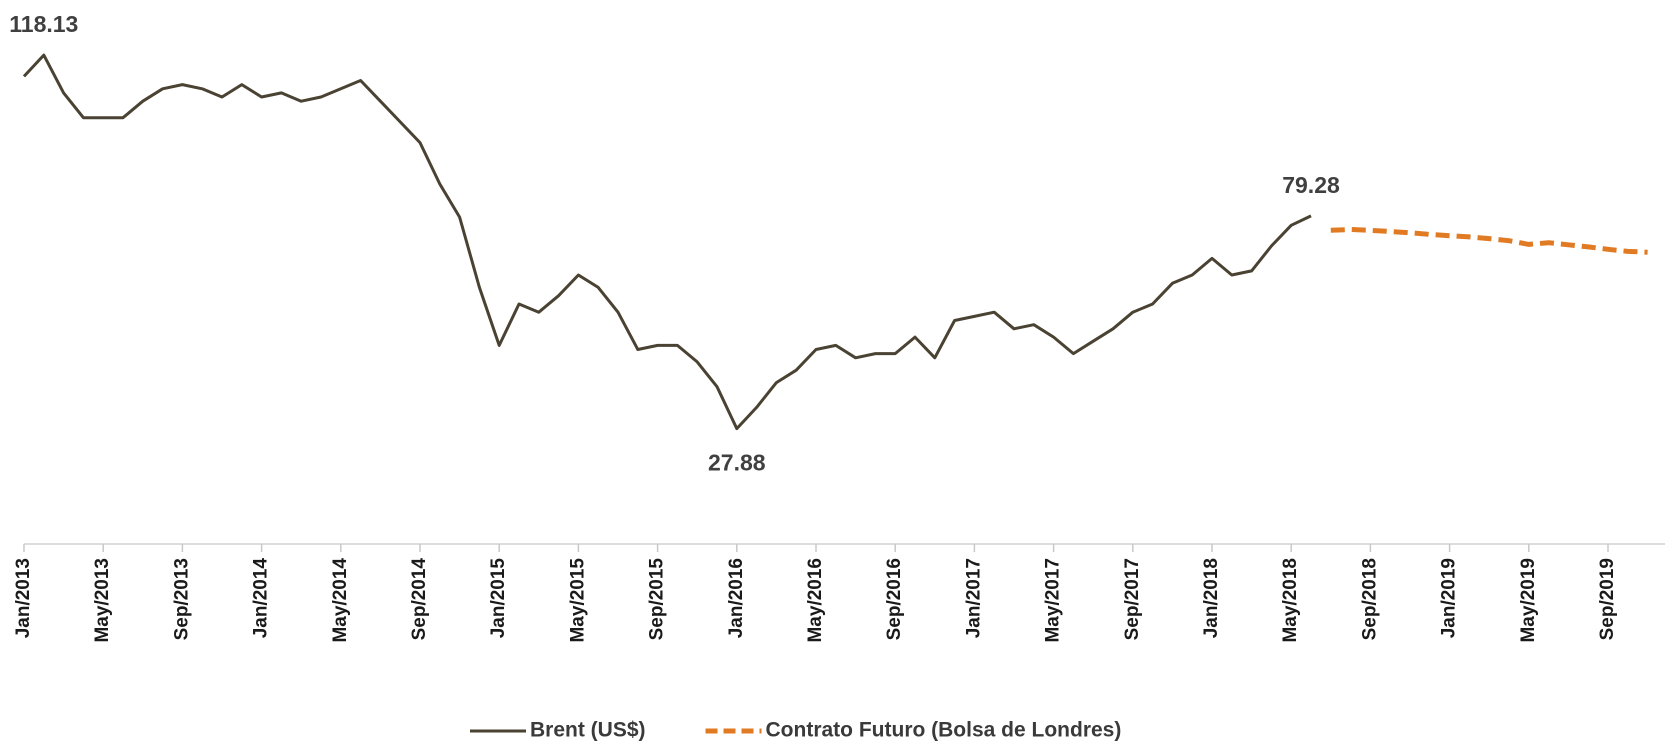 The image size is (1665, 746). I want to click on data-label: 27.88, so click(737, 463).